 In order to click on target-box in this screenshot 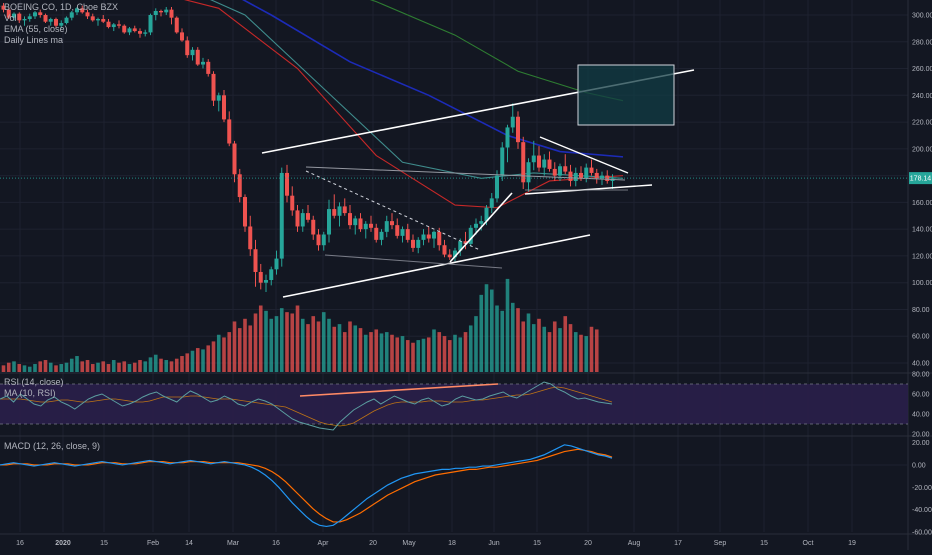, I will do `click(626, 95)`.